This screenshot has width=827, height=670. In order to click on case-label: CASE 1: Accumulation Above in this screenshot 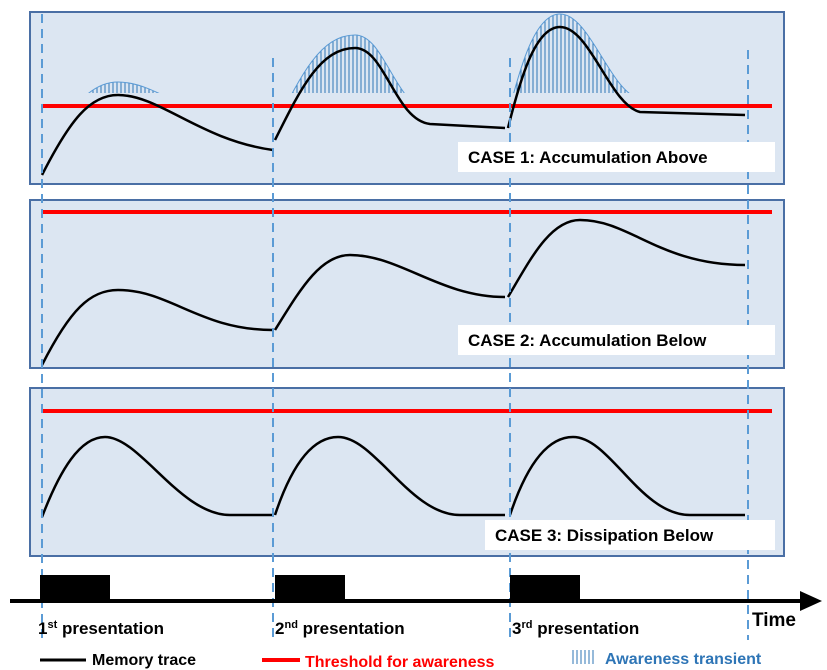, I will do `click(588, 157)`.